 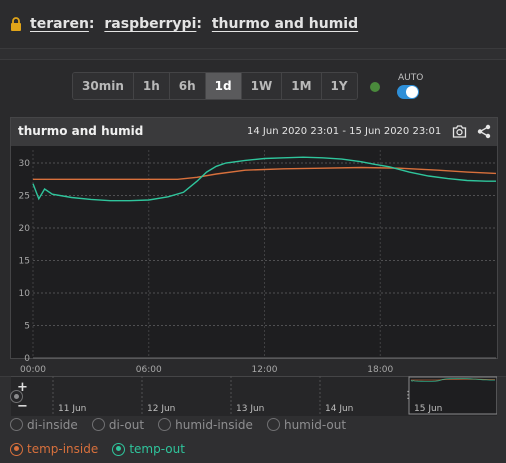 What do you see at coordinates (33, 370) in the screenshot?
I see `x-tick-label: 00:00` at bounding box center [33, 370].